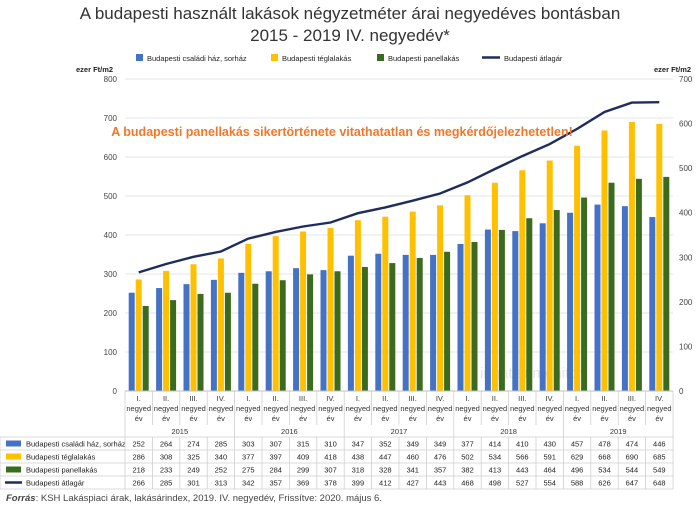  I want to click on table-cell: 285, so click(221, 444).